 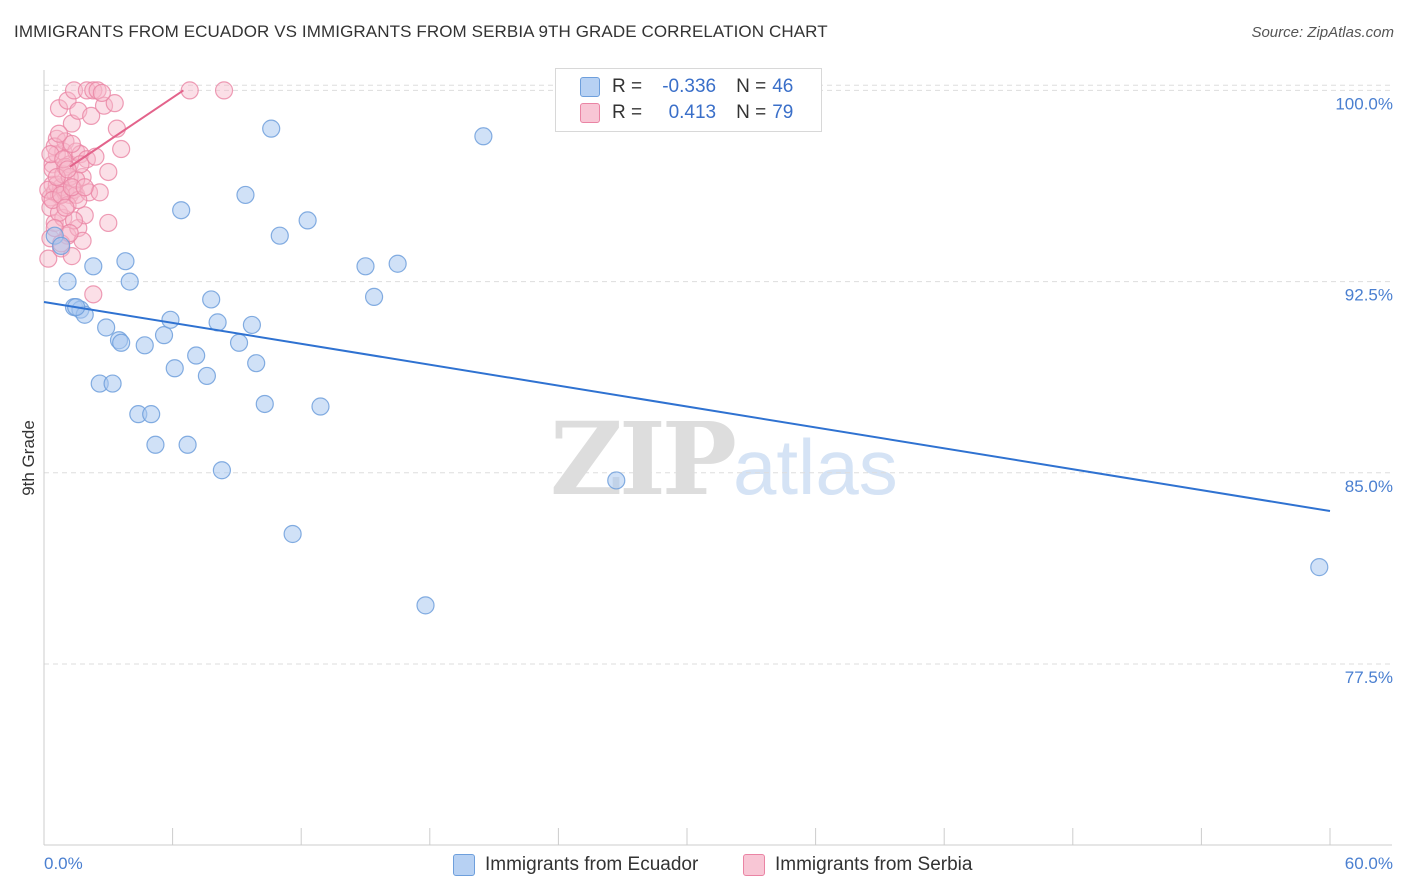 What do you see at coordinates (590, 87) in the screenshot?
I see `ecuador-swatch` at bounding box center [590, 87].